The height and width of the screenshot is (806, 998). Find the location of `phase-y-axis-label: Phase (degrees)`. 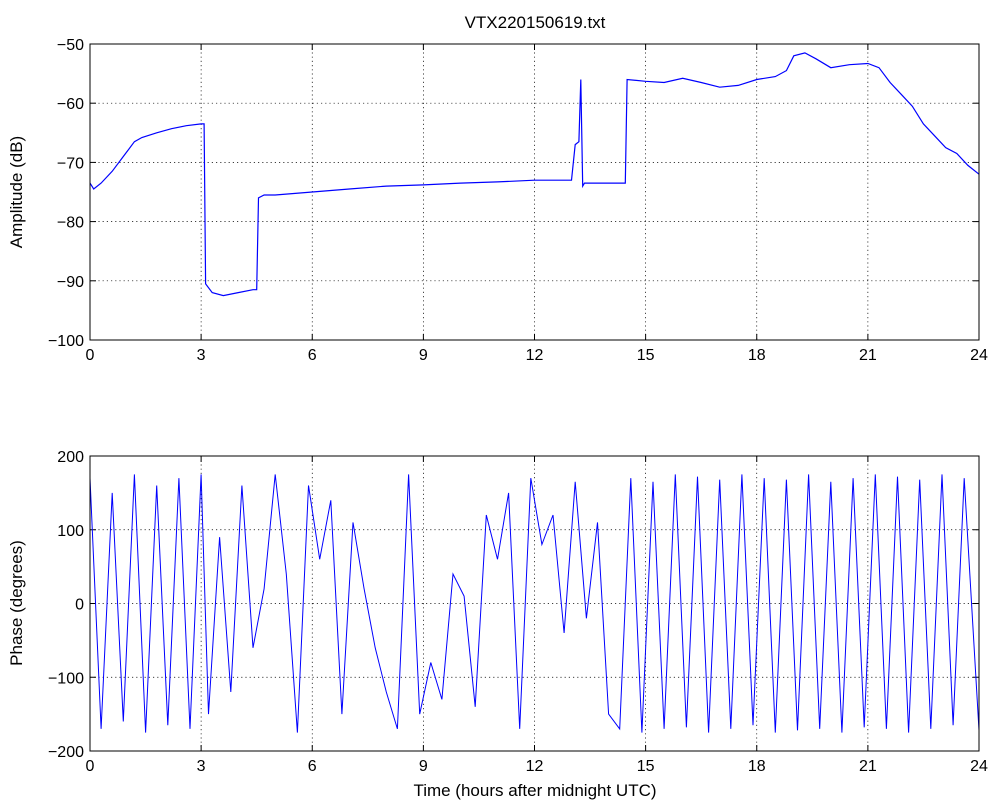

phase-y-axis-label: Phase (degrees) is located at coordinates (16, 603).